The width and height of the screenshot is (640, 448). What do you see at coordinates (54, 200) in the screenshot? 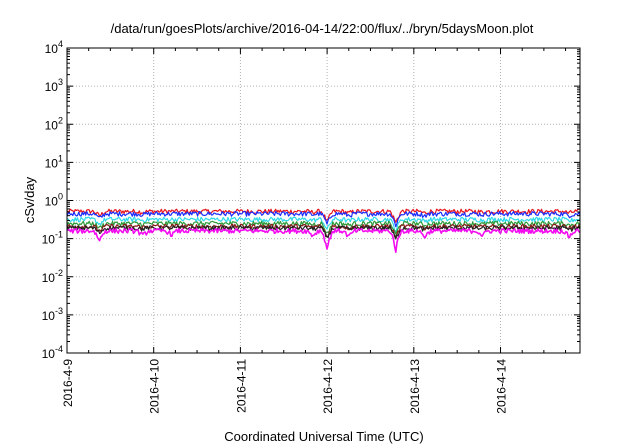
I see `y-tick-label: 10⁰` at bounding box center [54, 200].